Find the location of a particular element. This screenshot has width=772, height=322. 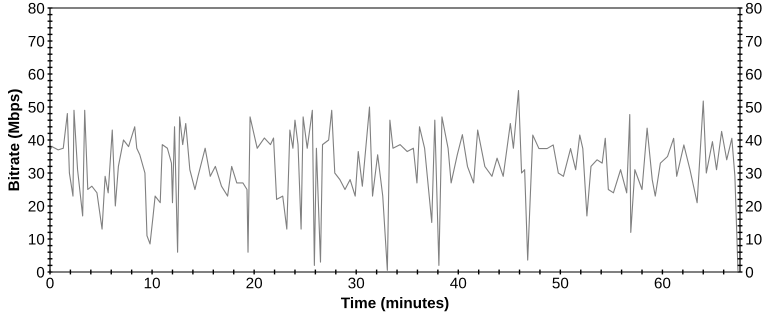

y2-tick-label: 80 is located at coordinates (754, 8).